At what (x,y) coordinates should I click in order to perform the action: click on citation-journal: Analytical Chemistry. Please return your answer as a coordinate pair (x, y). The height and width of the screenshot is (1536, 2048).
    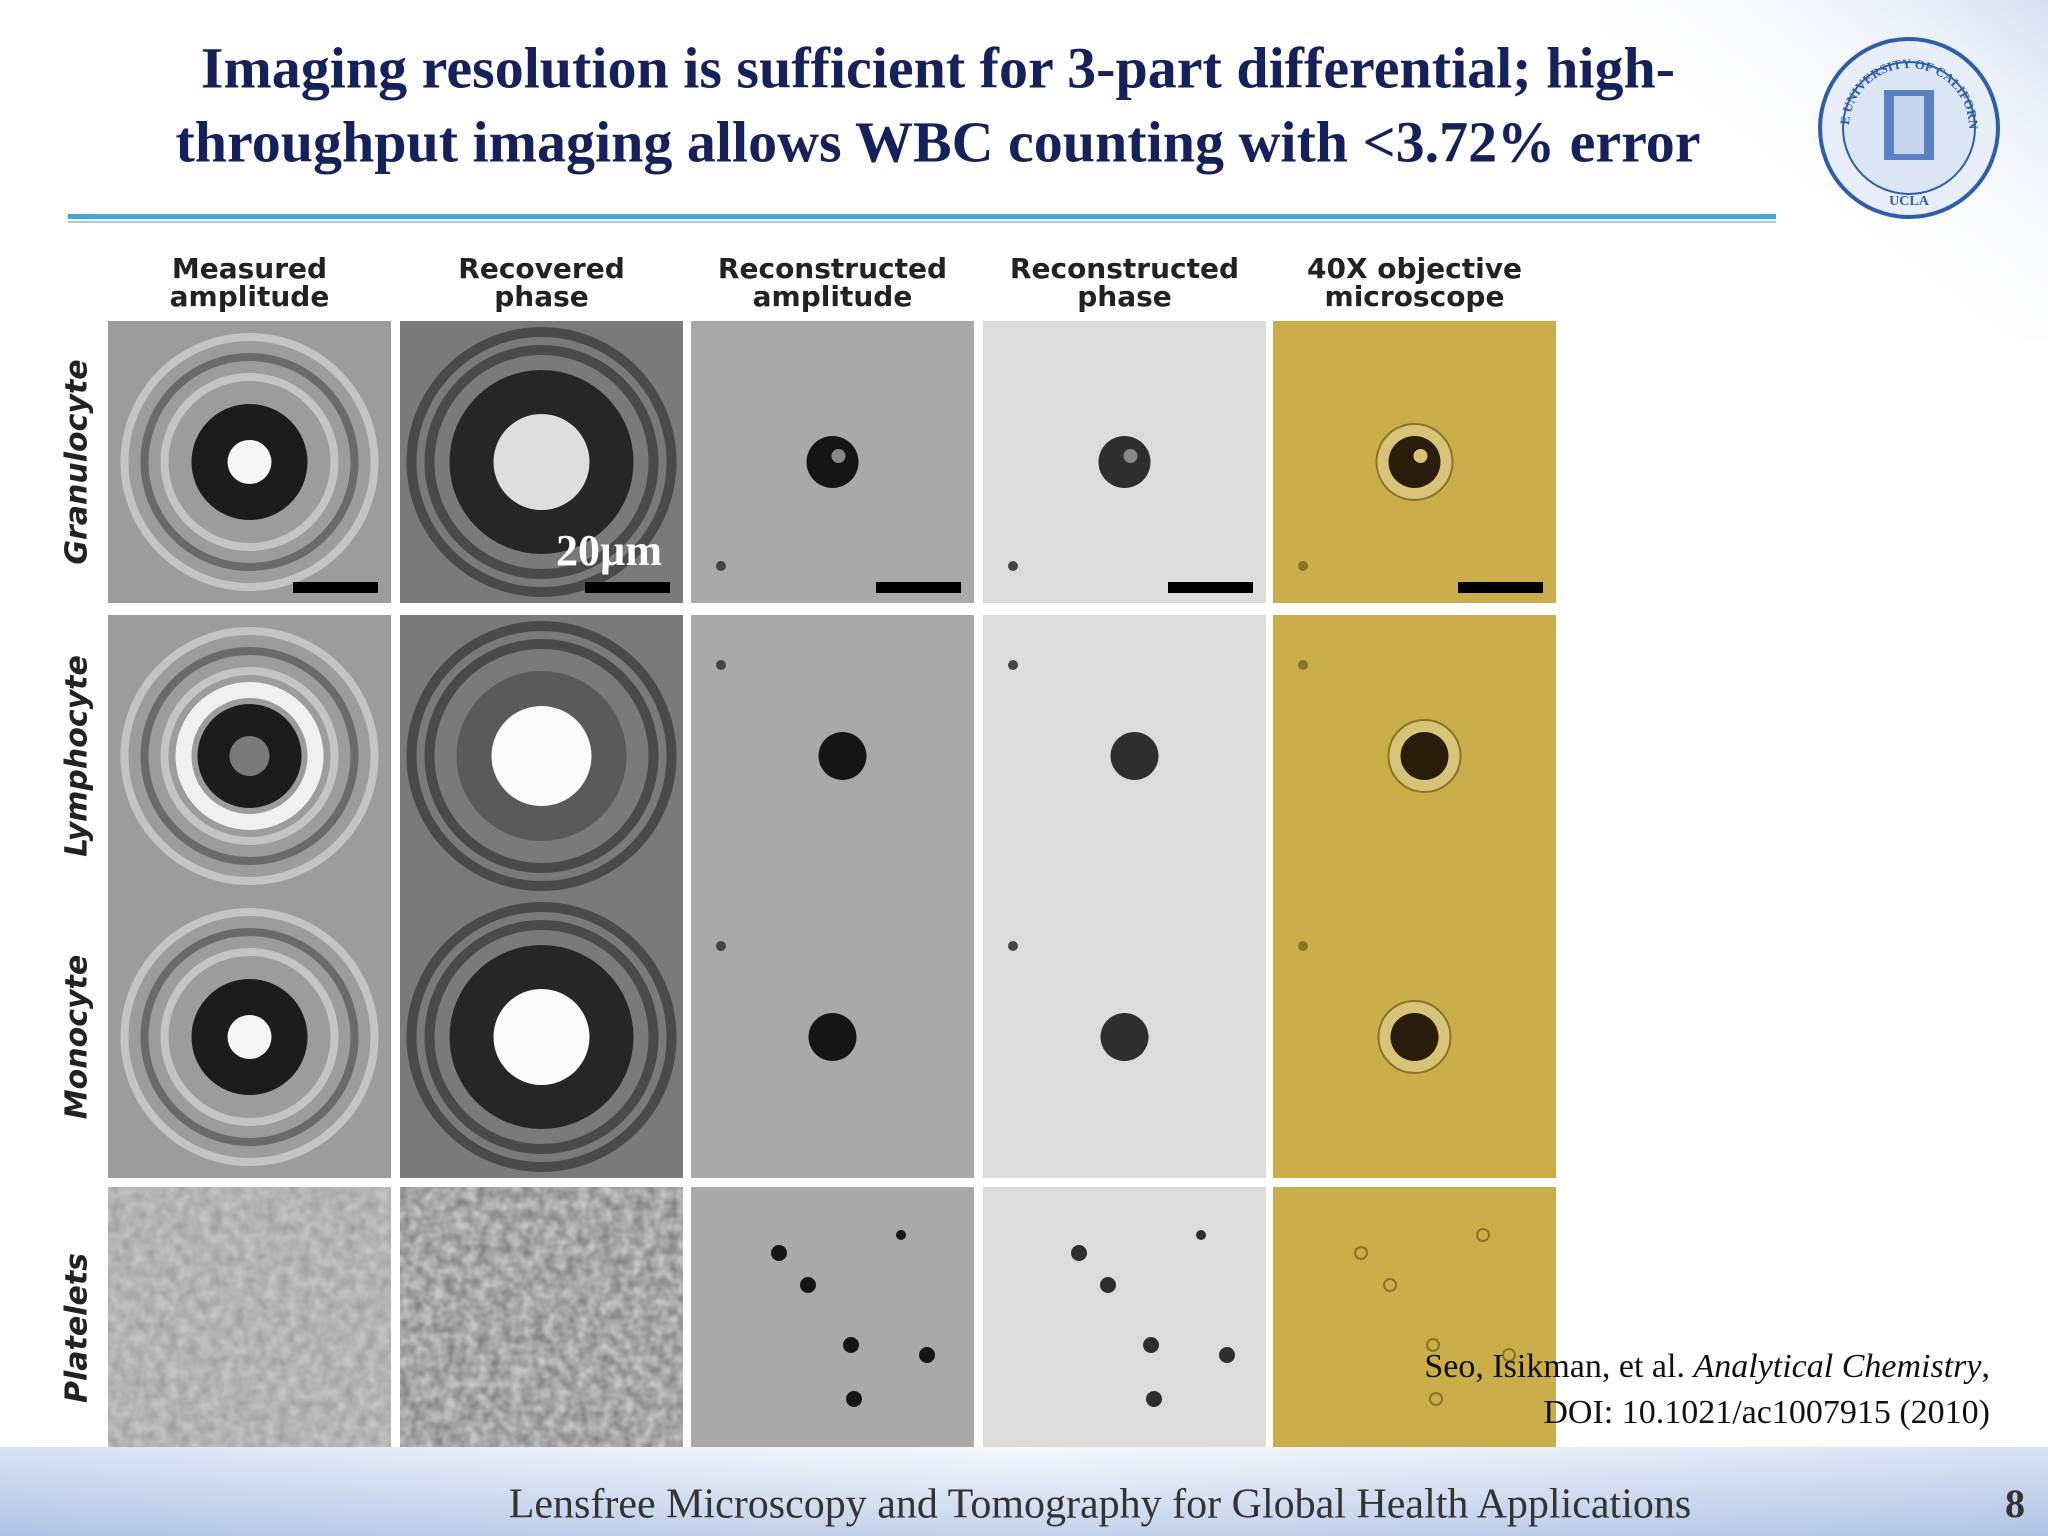
    Looking at the image, I should click on (1837, 1366).